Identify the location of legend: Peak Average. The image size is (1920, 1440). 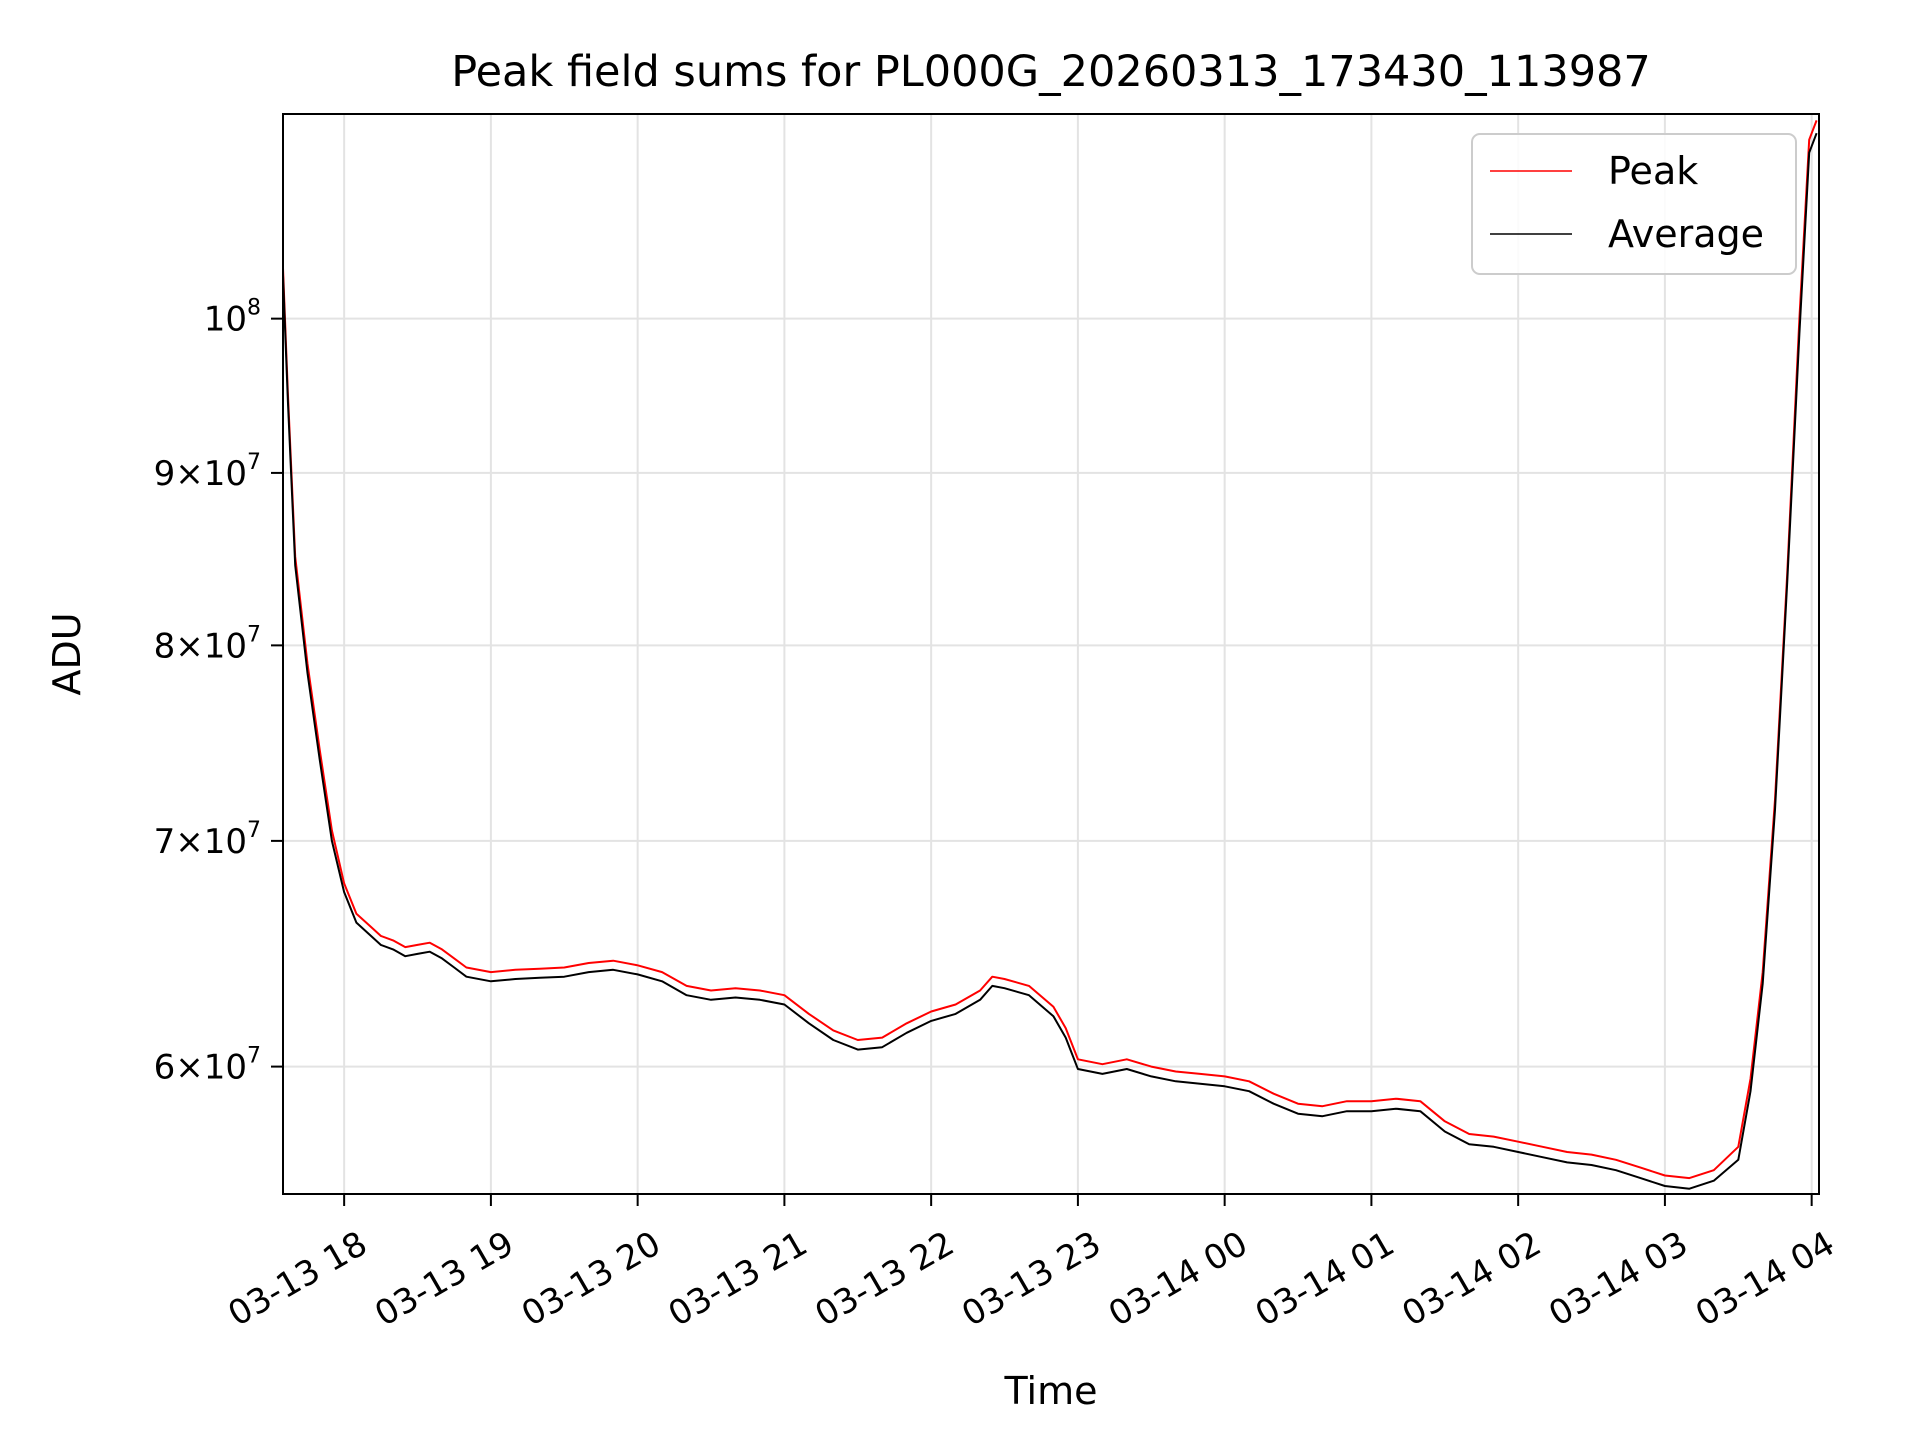
(1634, 204).